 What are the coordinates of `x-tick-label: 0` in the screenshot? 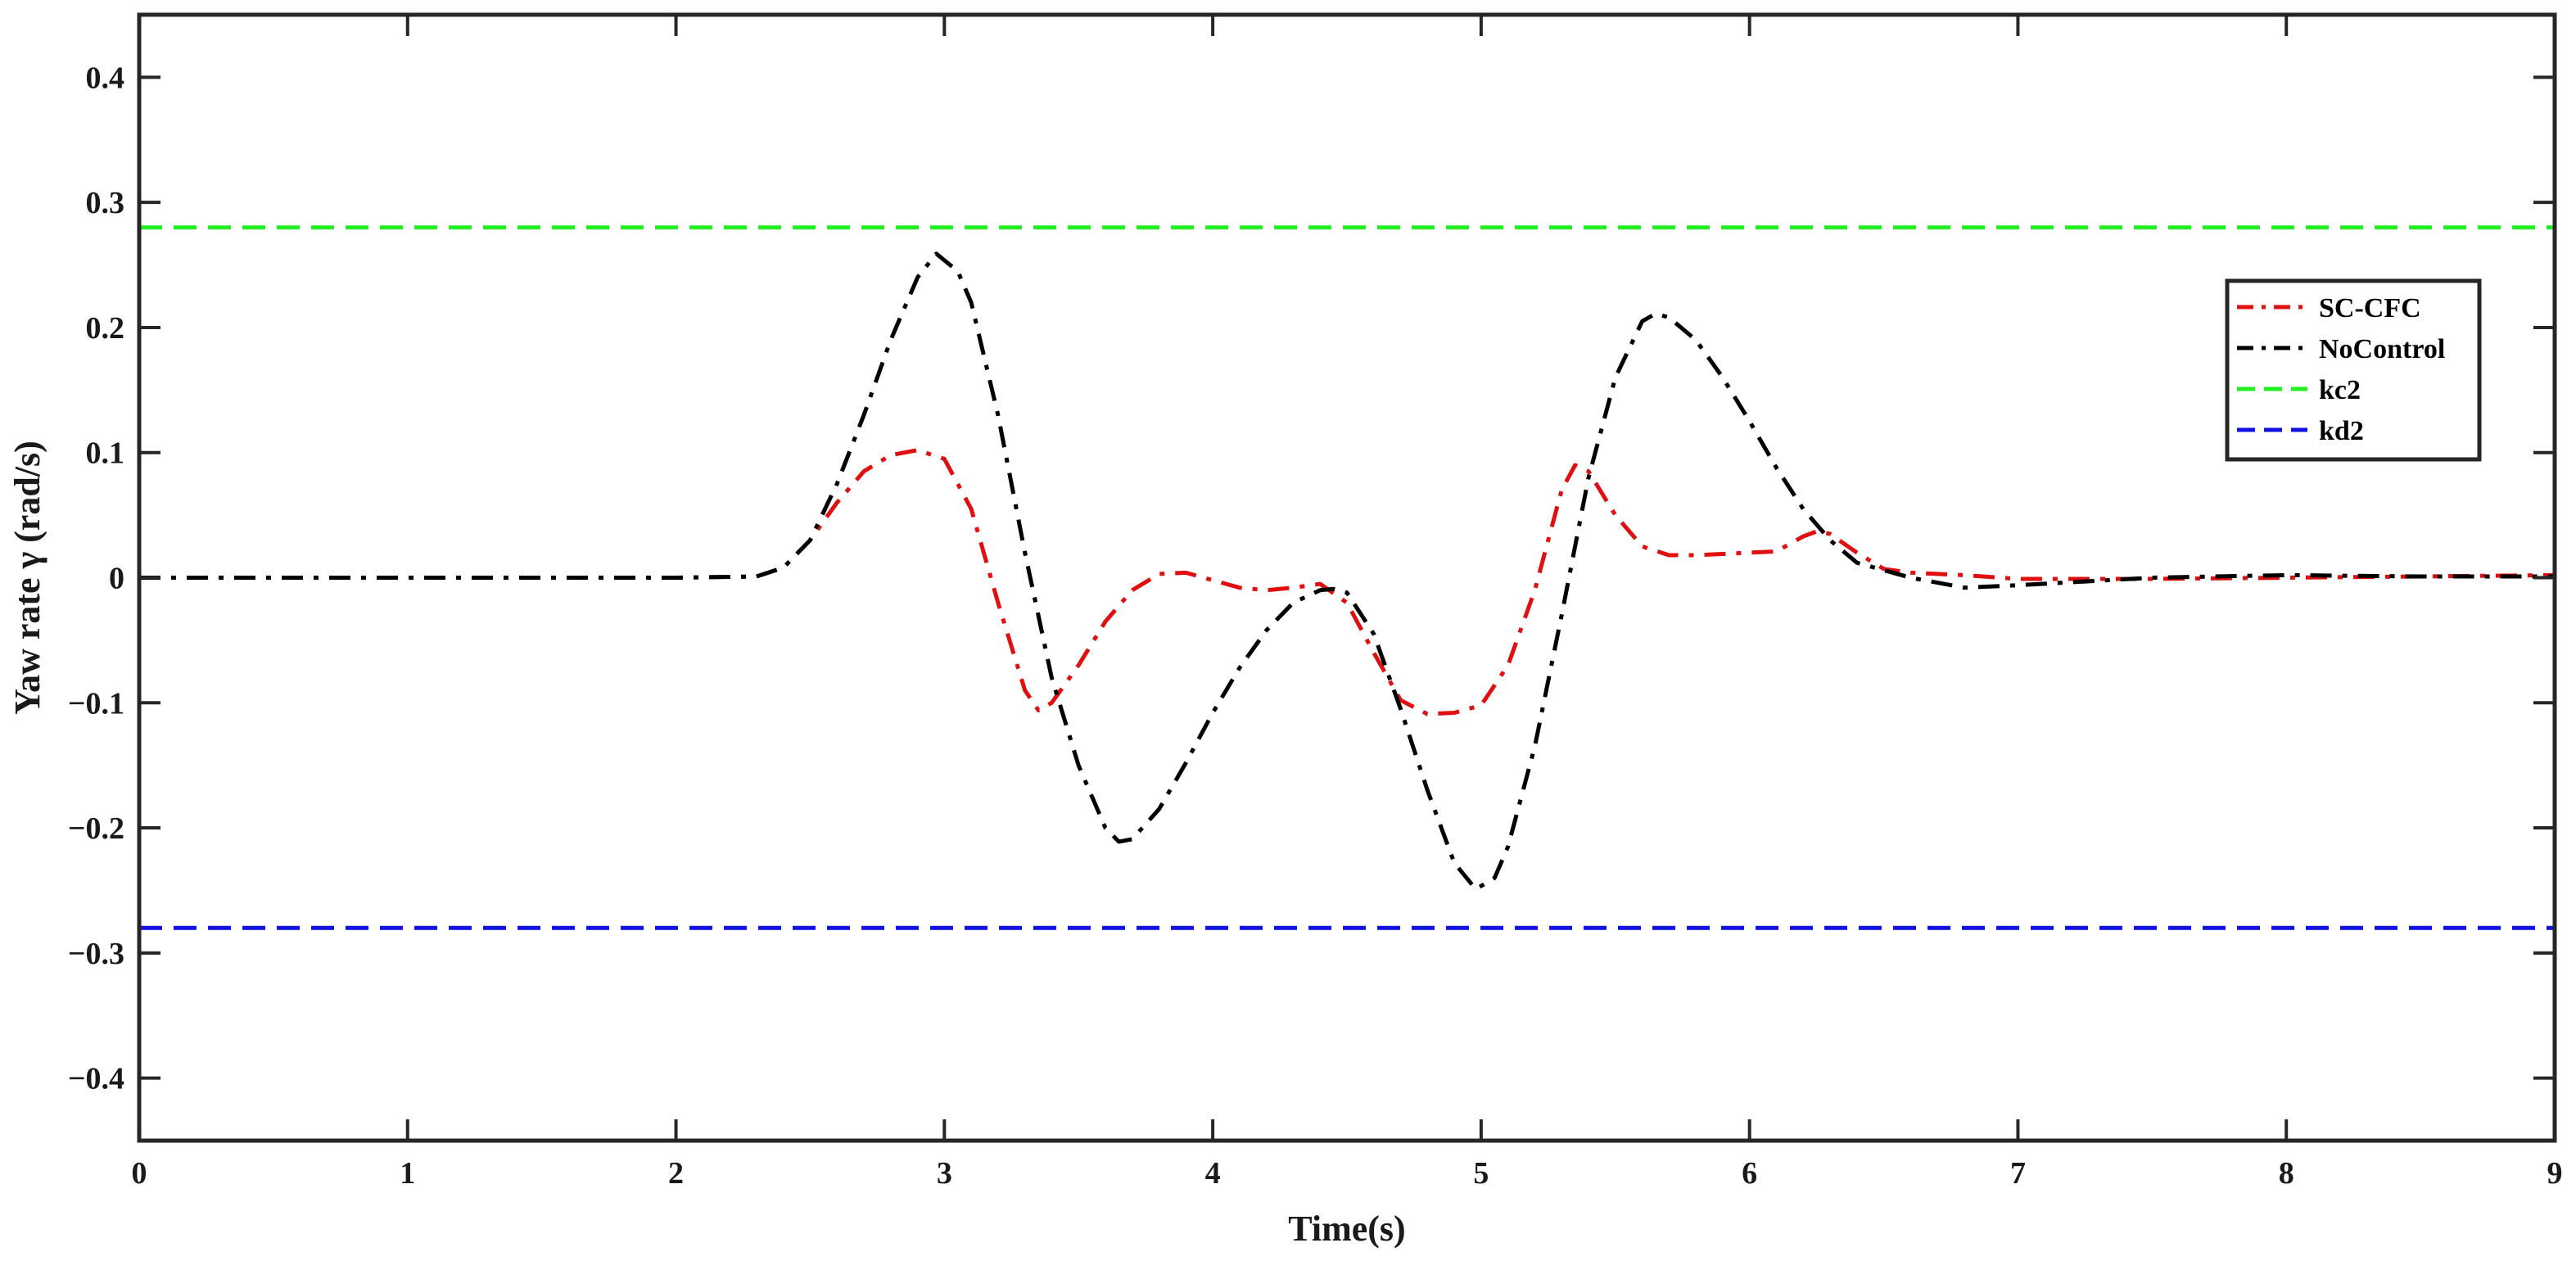 It's located at (139, 1173).